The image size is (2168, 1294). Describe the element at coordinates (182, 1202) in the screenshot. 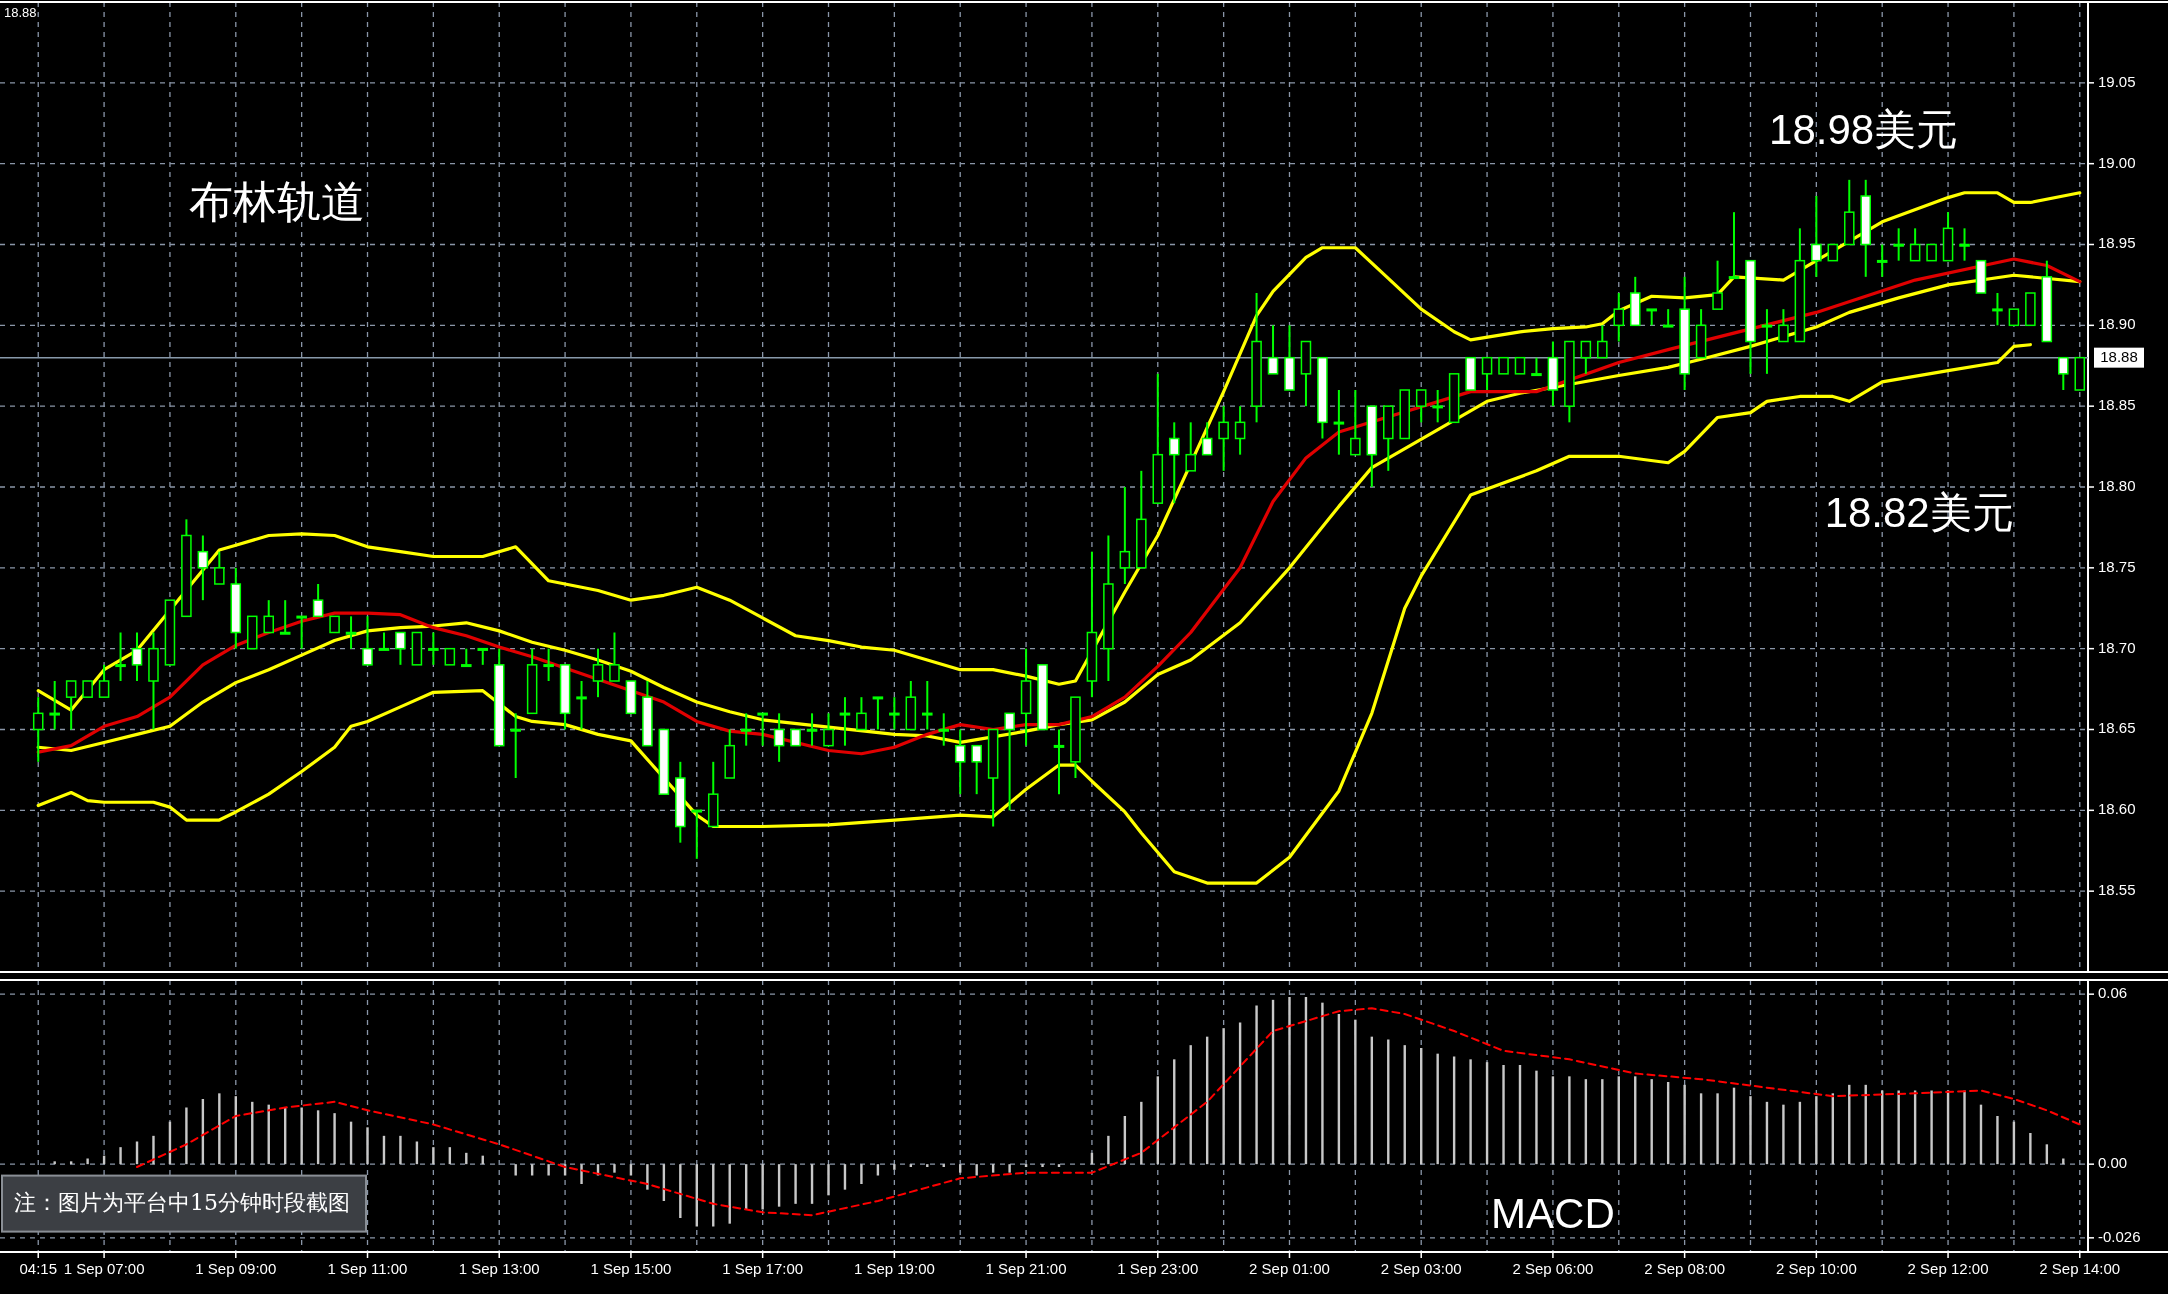

I see `annotation: 注：图片为平台中15分钟时段截图` at that location.